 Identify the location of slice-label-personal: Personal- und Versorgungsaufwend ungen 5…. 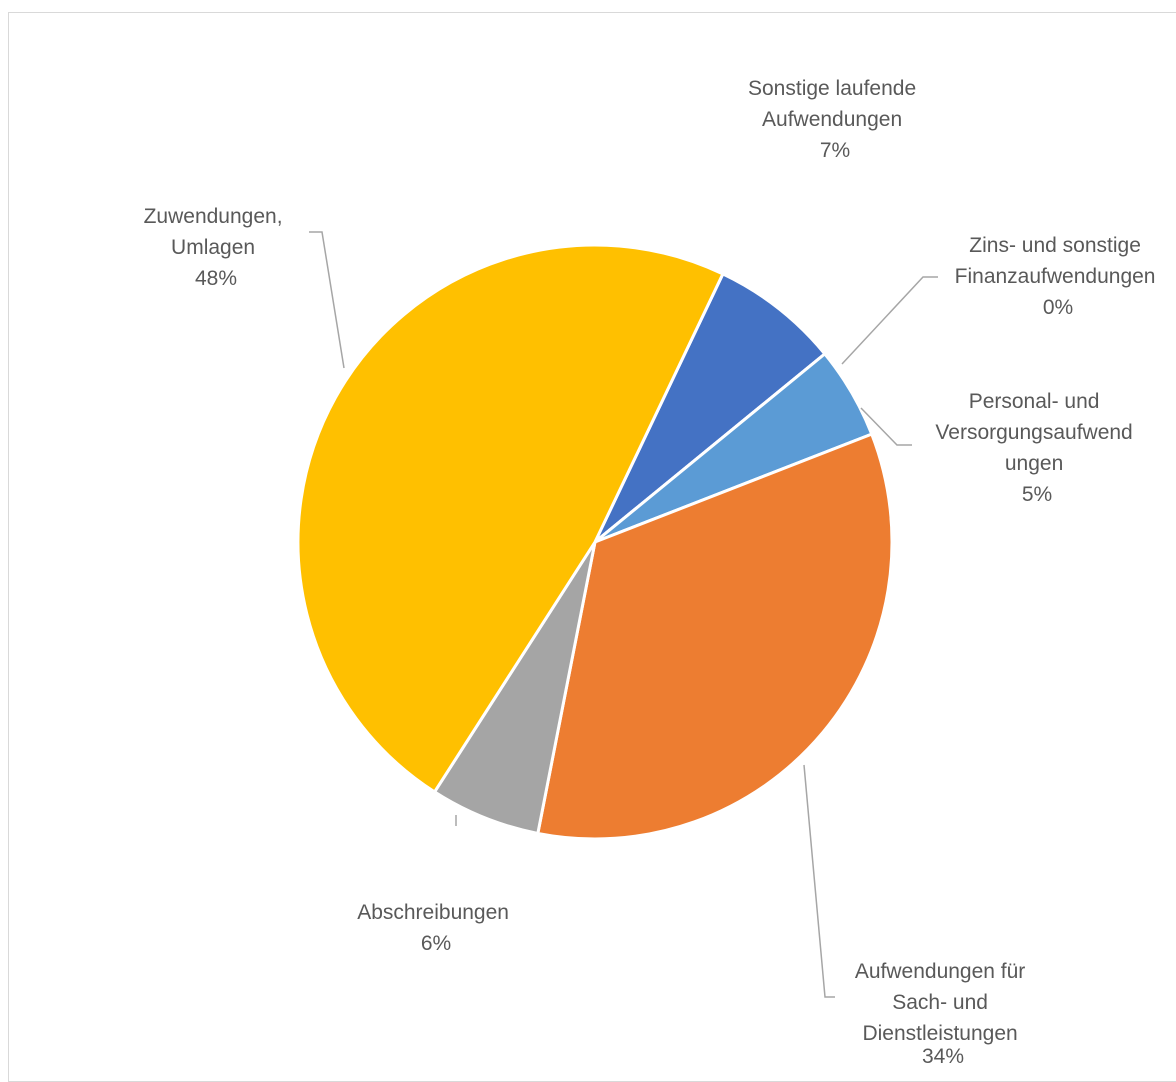
(1036, 448).